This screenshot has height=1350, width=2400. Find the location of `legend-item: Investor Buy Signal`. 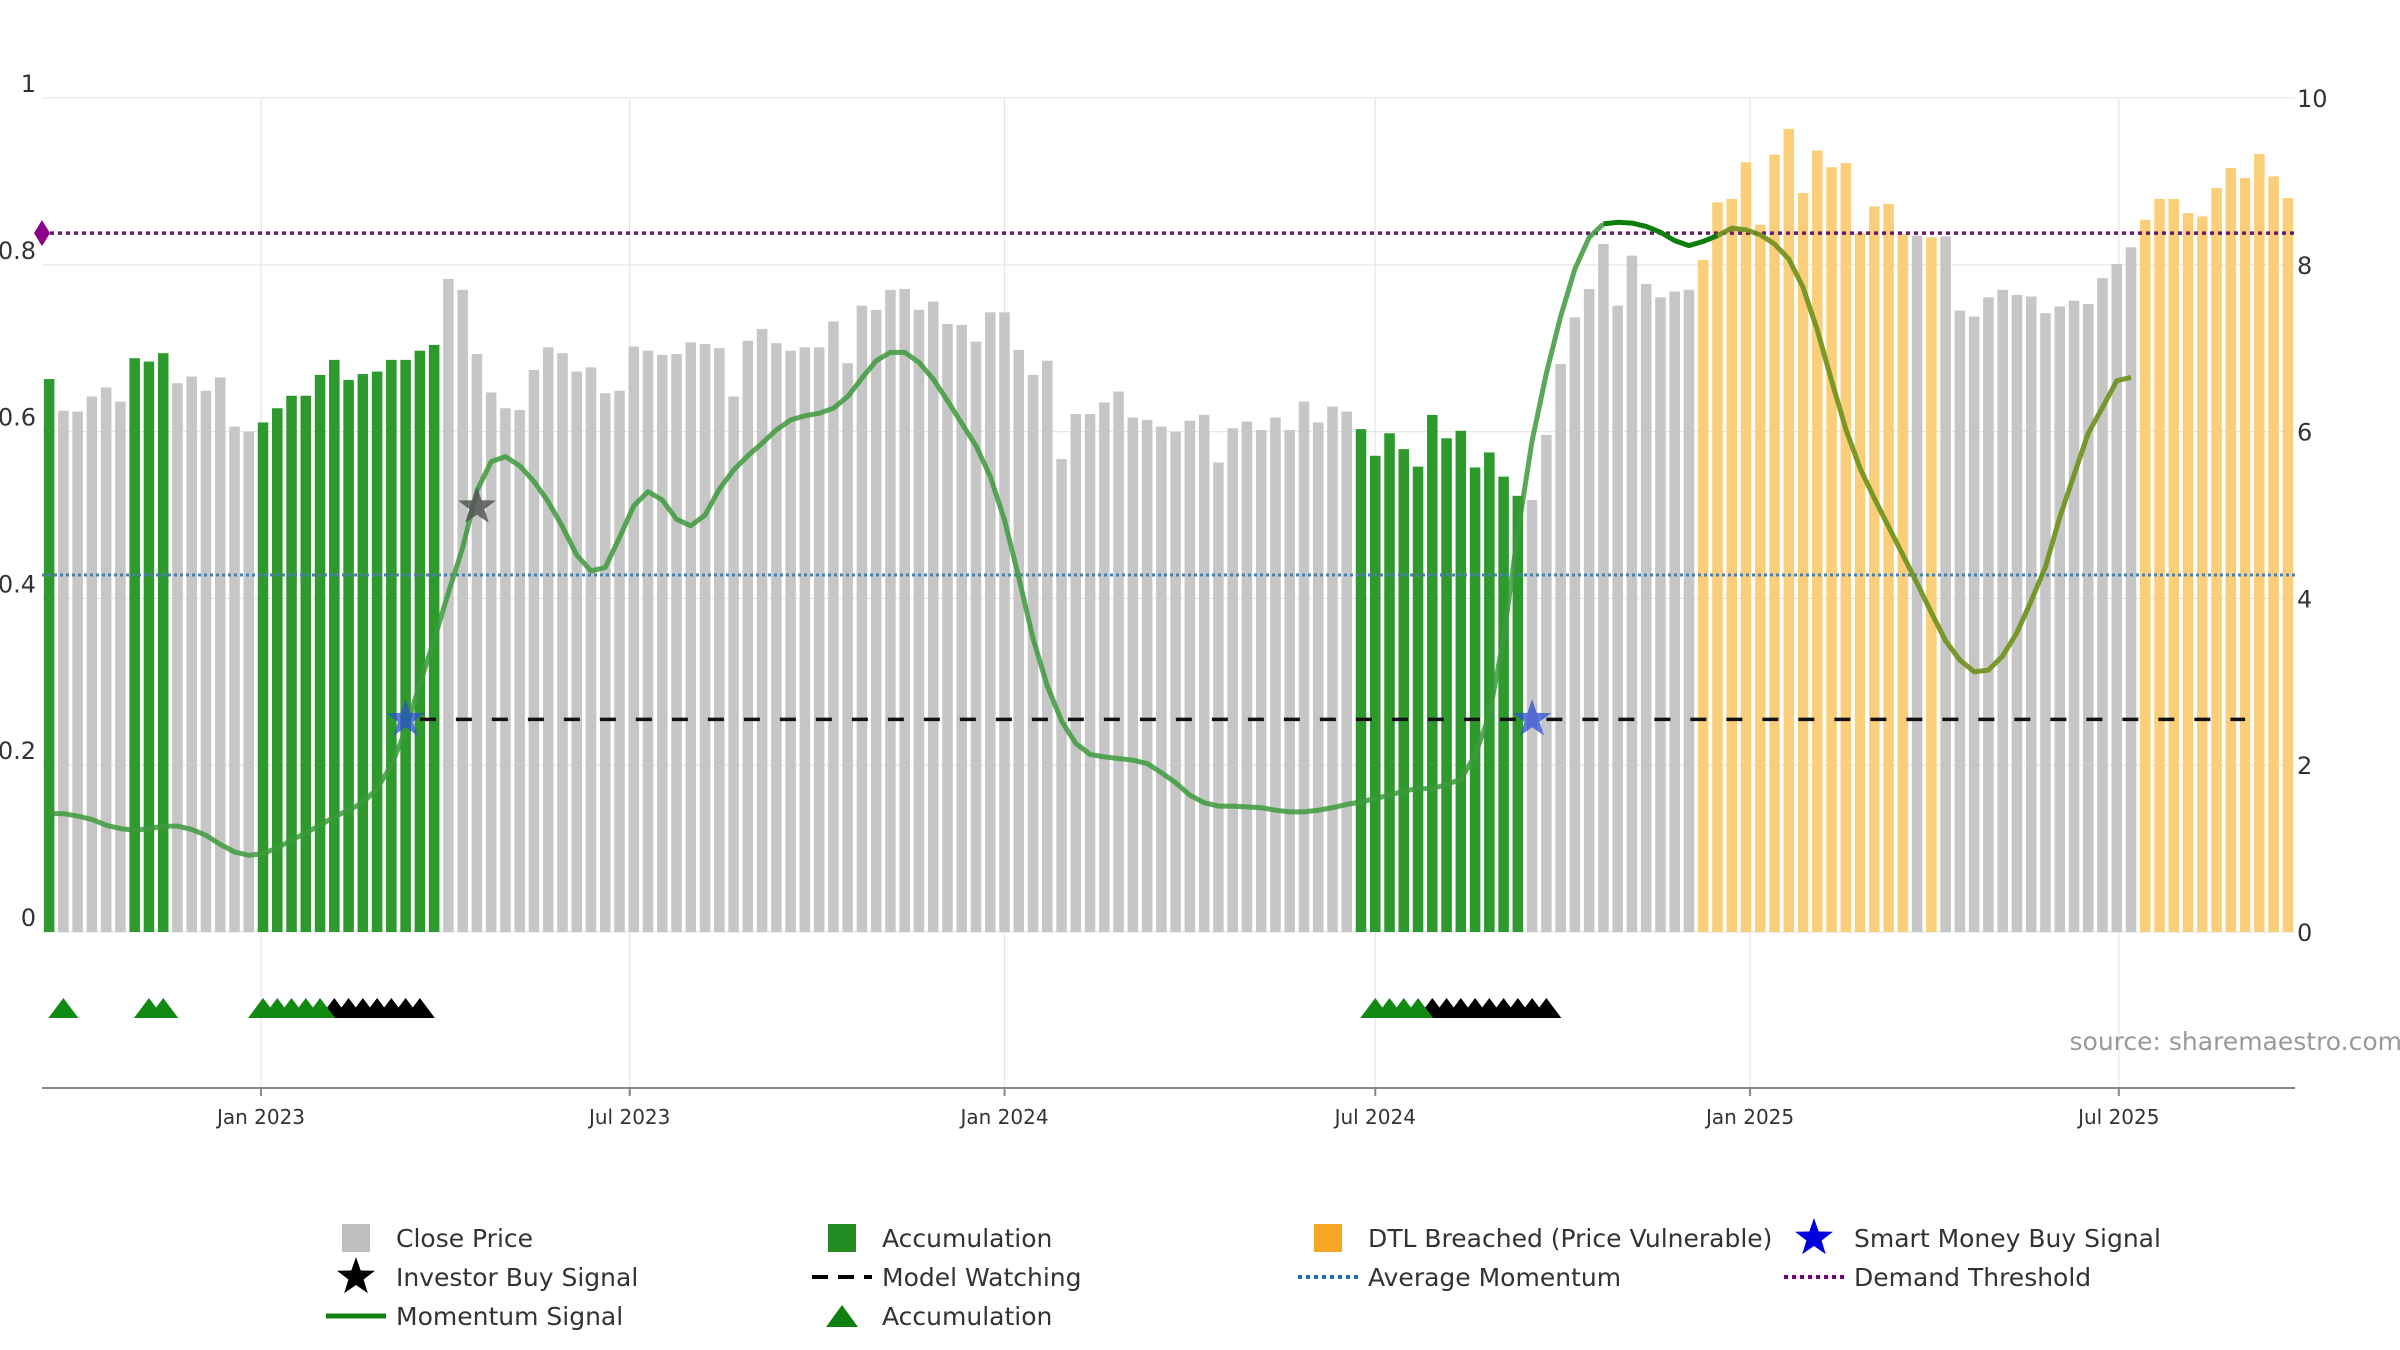

legend-item: Investor Buy Signal is located at coordinates (487, 1275).